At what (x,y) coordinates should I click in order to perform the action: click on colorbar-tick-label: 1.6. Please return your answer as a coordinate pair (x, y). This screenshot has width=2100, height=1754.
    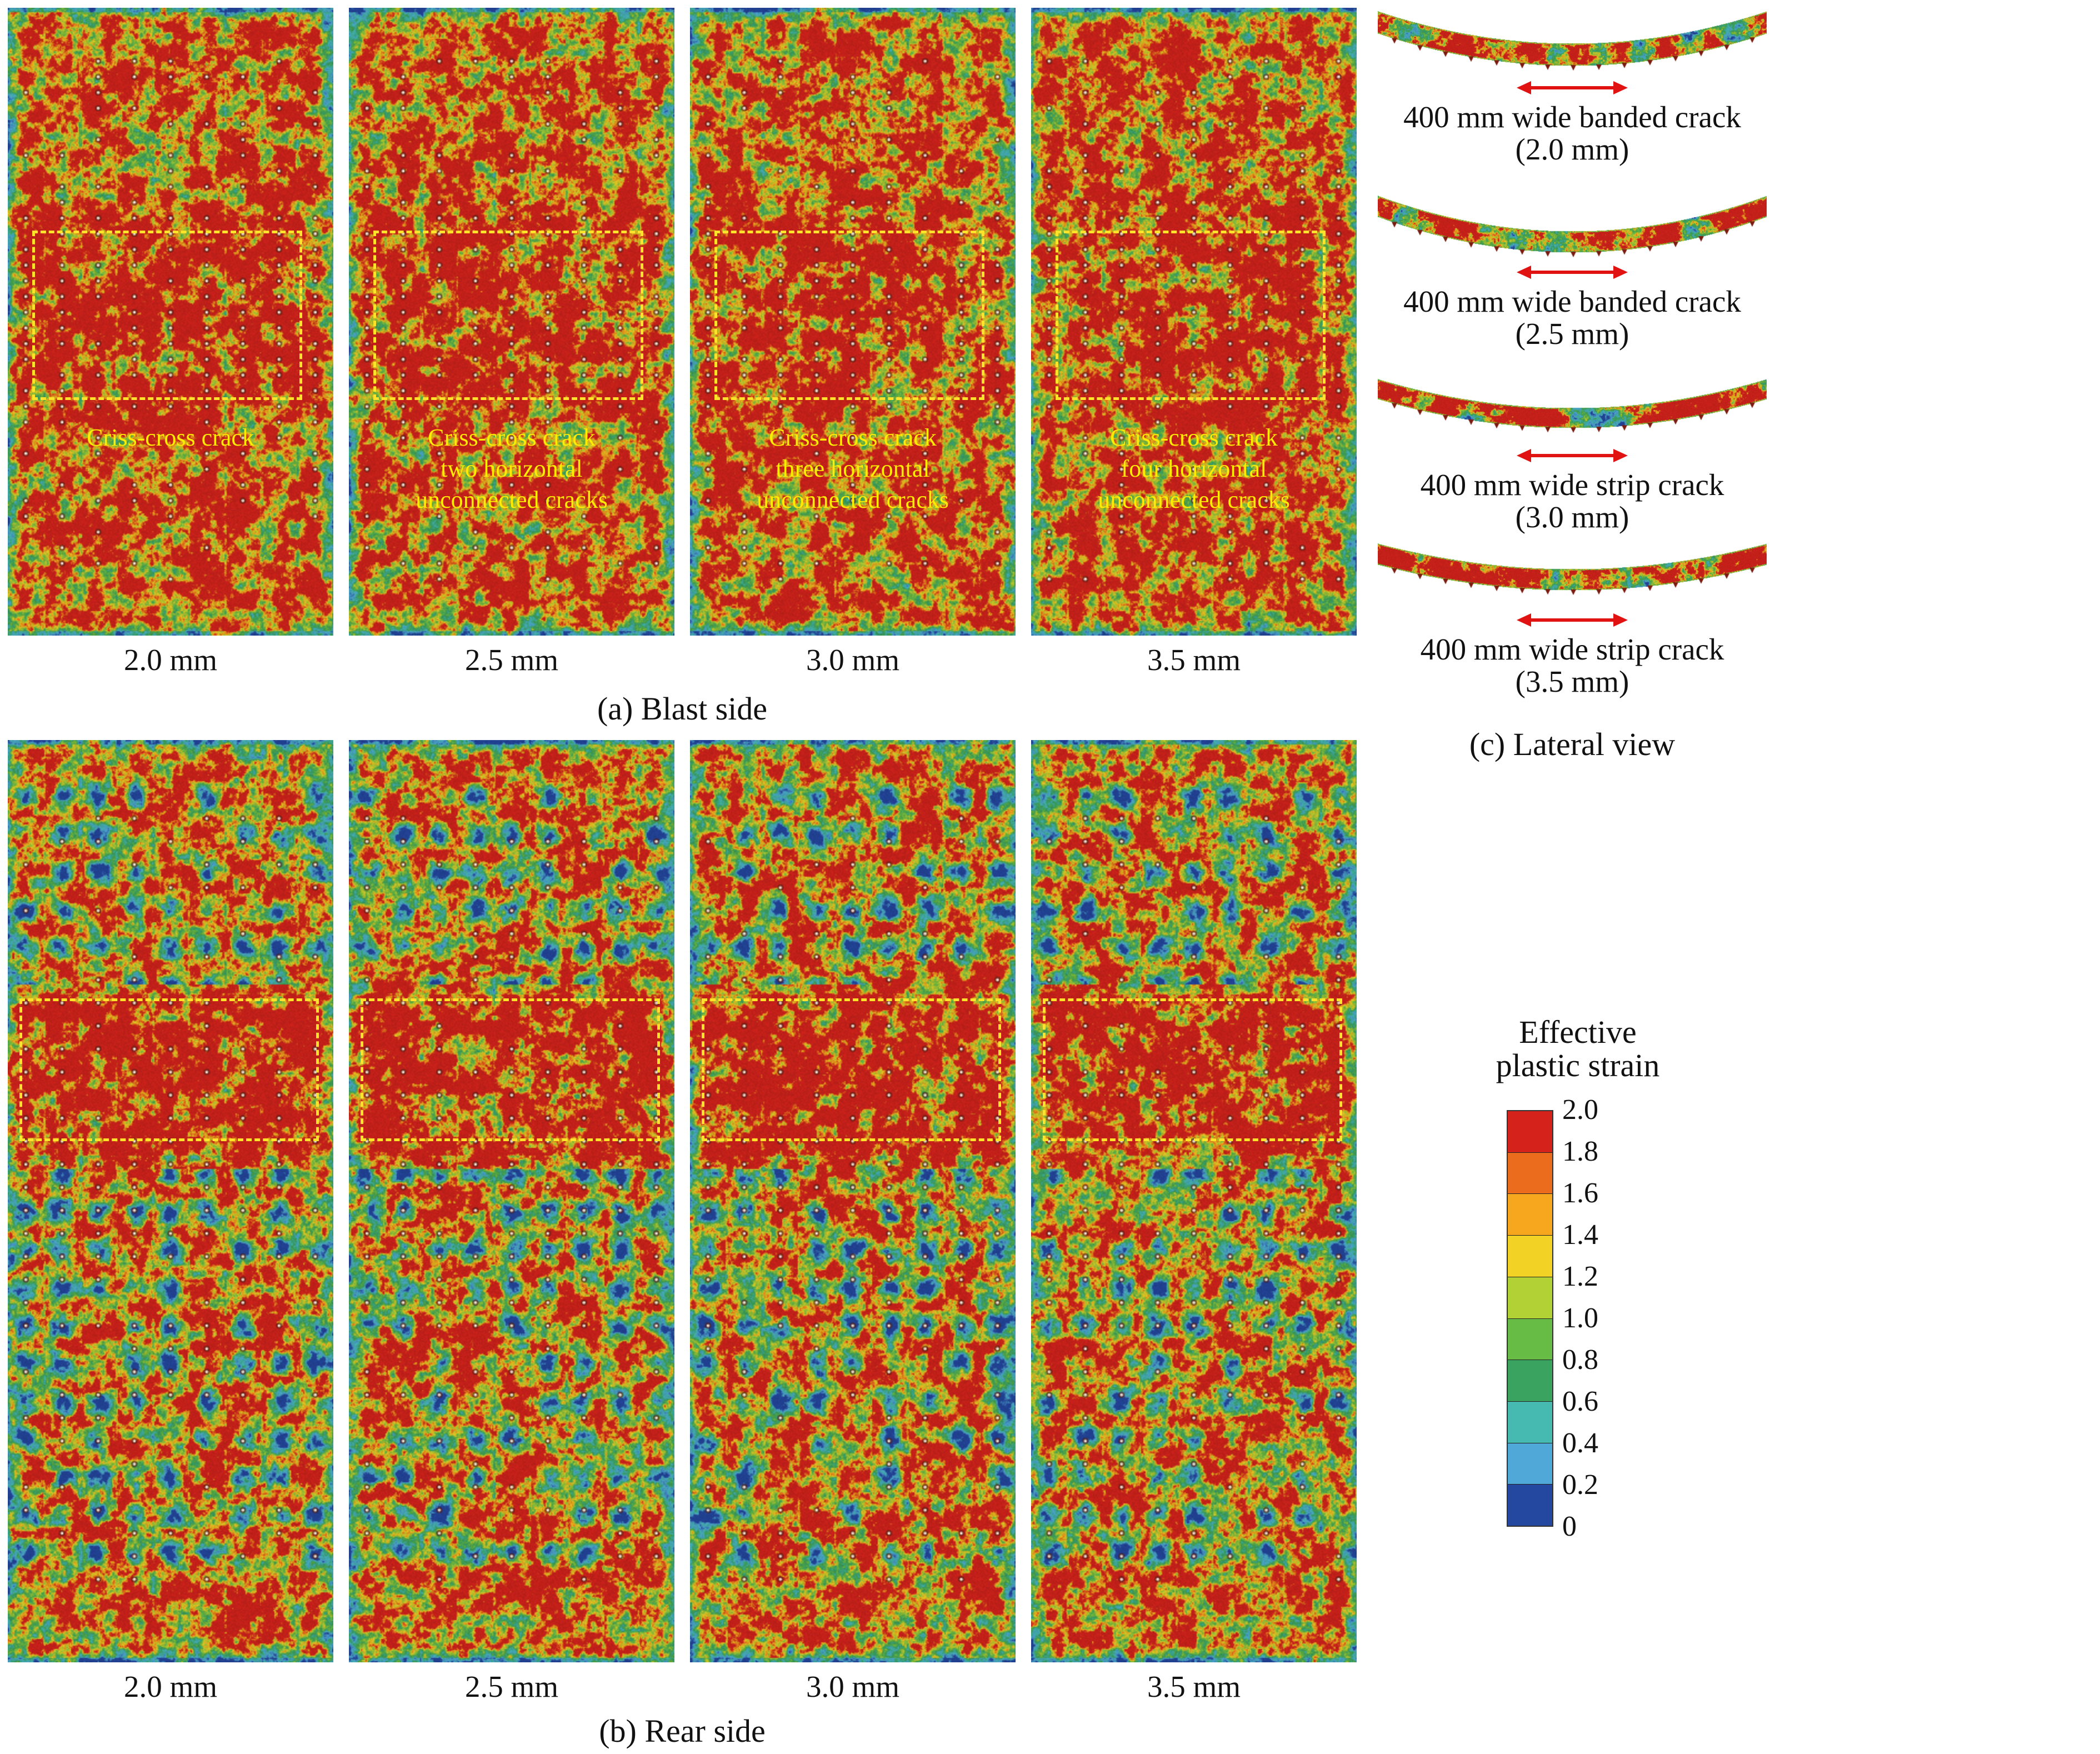
    Looking at the image, I should click on (1580, 1193).